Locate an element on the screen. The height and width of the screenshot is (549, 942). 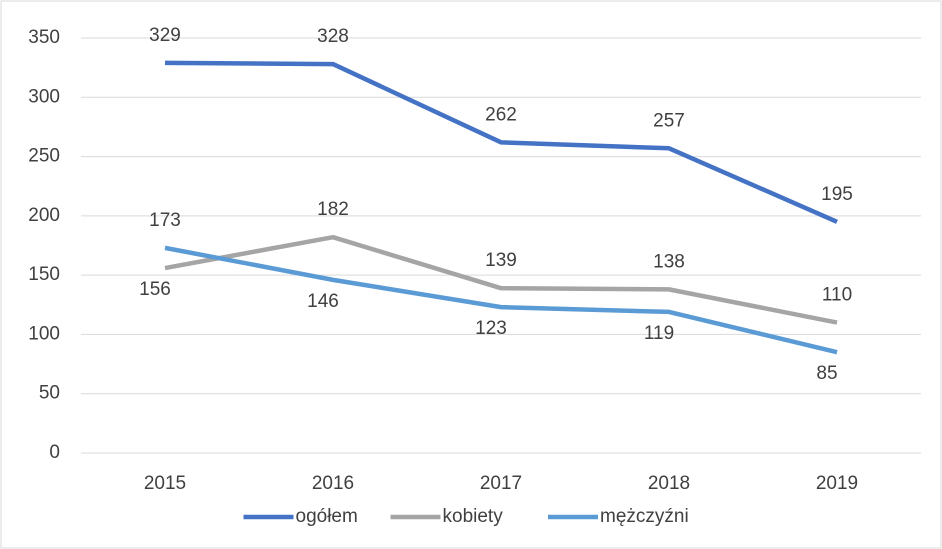
legend-label: mężczyźni is located at coordinates (644, 516).